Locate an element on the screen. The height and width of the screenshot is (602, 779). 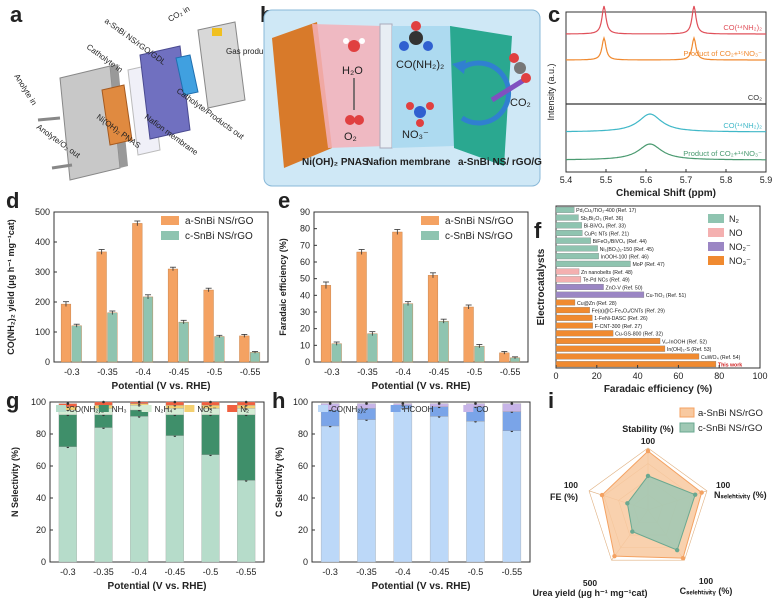
label-o2: O₂ is located at coordinates (350, 137).